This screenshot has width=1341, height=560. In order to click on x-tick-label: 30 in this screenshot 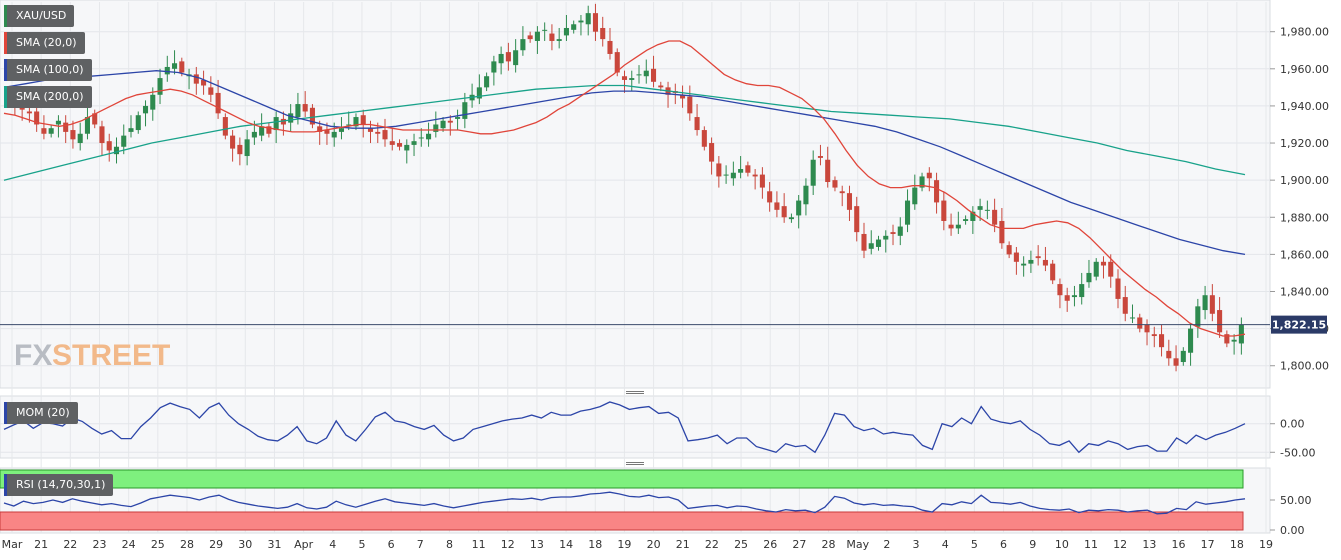, I will do `click(245, 544)`.